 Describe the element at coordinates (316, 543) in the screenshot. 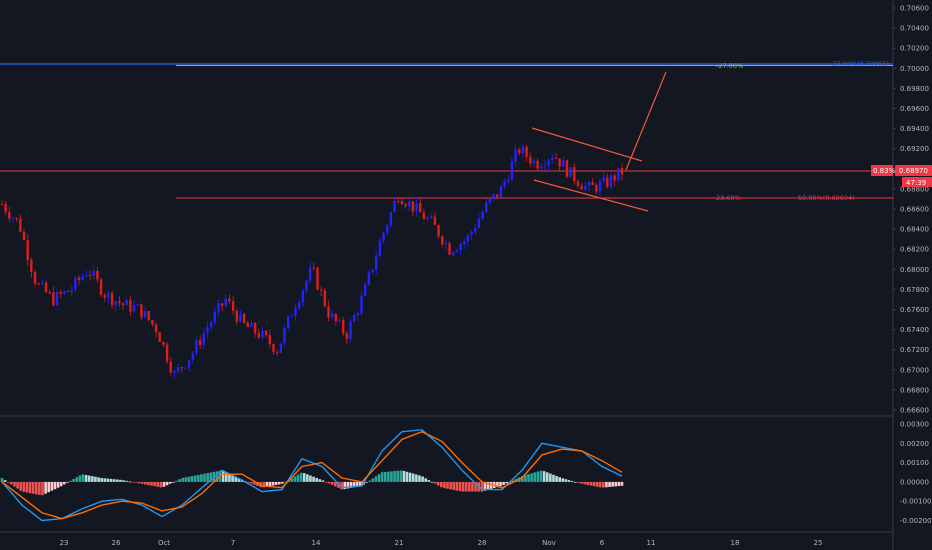

I see `time-tick-label: 14` at that location.